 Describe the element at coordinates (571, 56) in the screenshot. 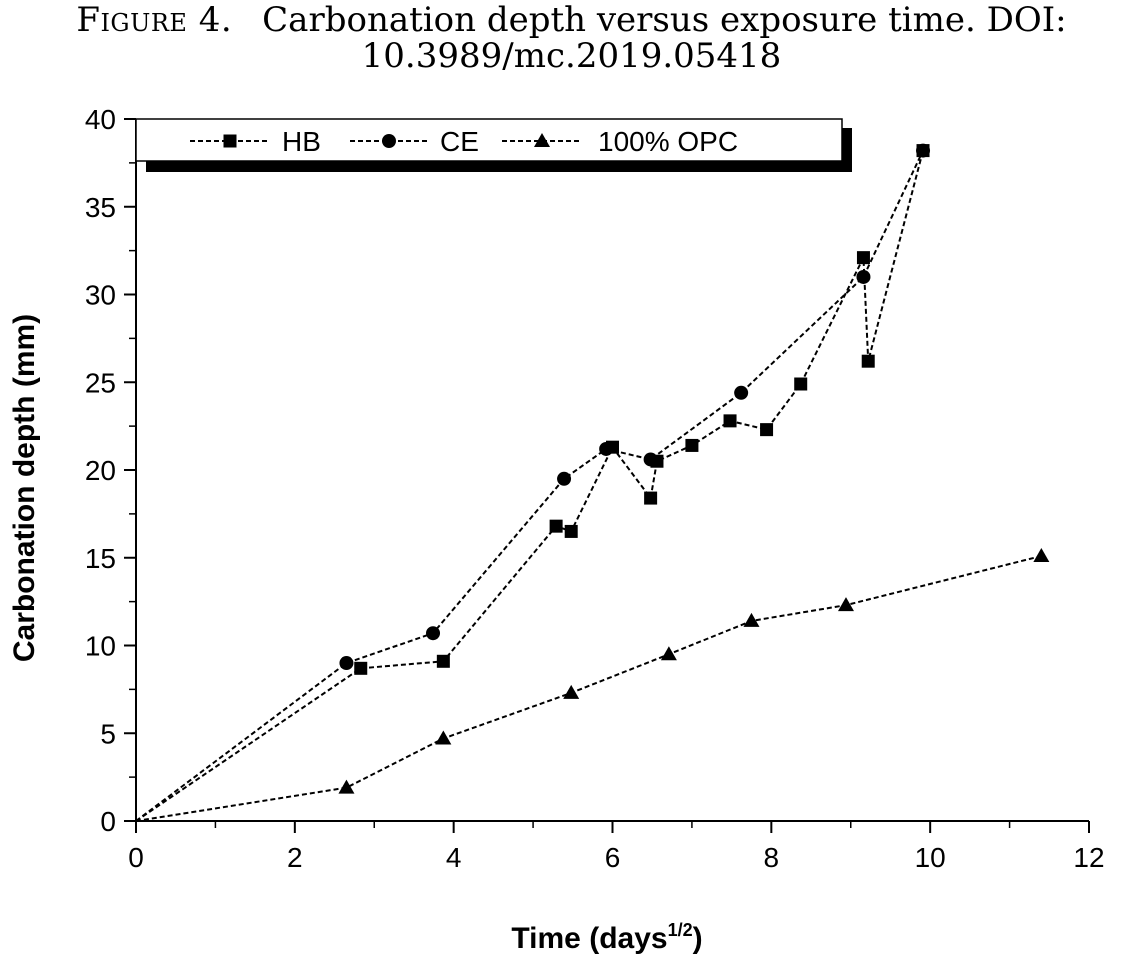

I see `caption-line-2: 10.3989/mc.2019.05418` at that location.